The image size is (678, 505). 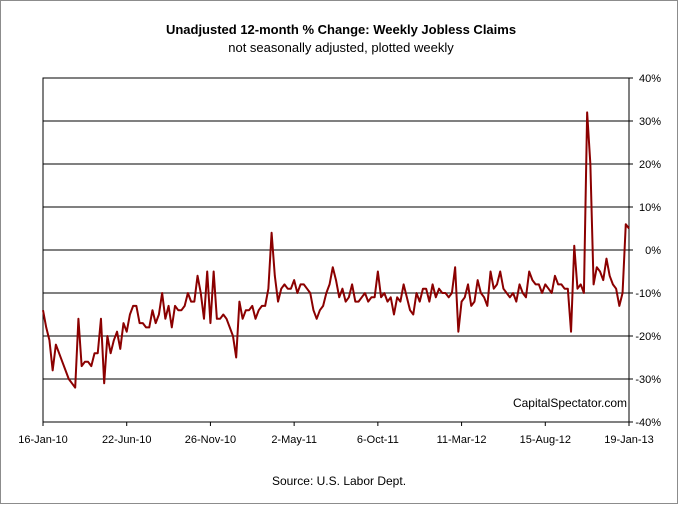 I want to click on y-tick-label: 40%, so click(x=650, y=79).